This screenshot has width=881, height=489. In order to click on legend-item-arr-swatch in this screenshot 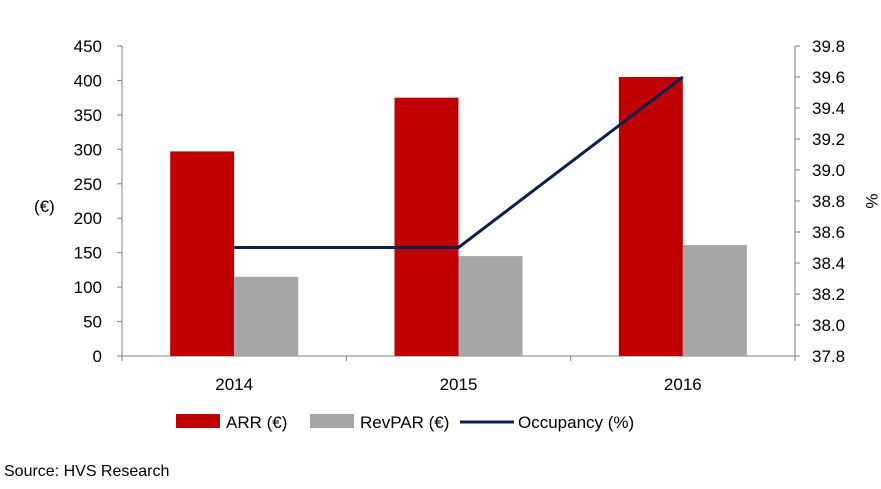, I will do `click(198, 421)`.